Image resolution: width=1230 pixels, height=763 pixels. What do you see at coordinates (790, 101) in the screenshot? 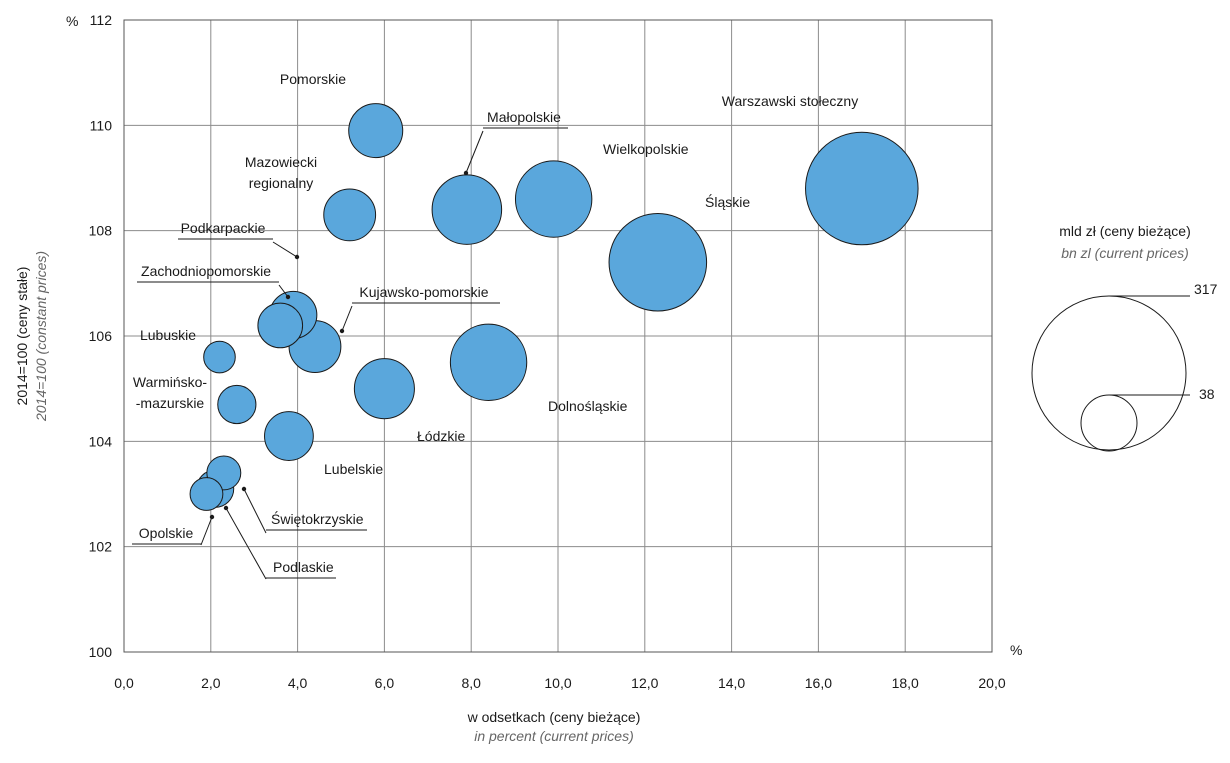
I see `bubble-label: Warszawski stołeczny` at bounding box center [790, 101].